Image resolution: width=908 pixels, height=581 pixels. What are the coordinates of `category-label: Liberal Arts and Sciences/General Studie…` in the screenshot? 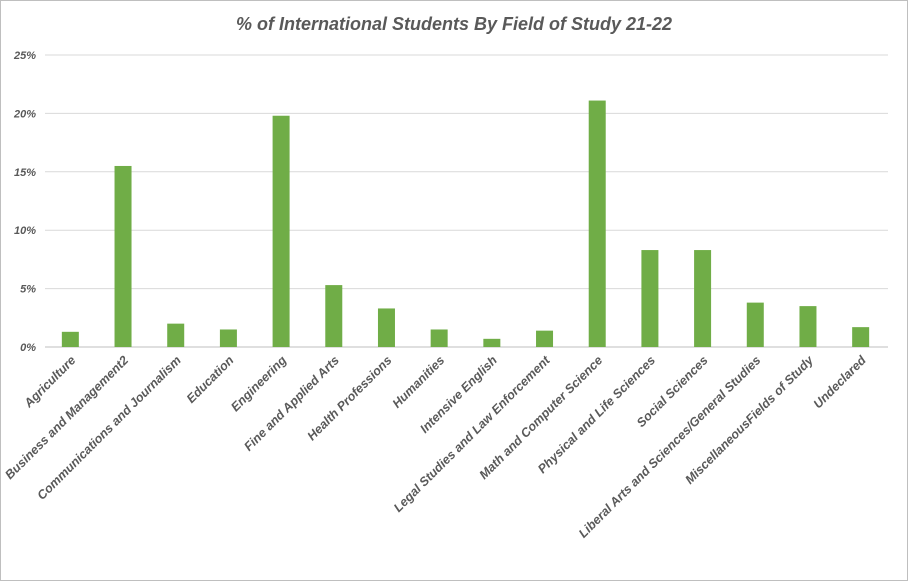 It's located at (669, 446).